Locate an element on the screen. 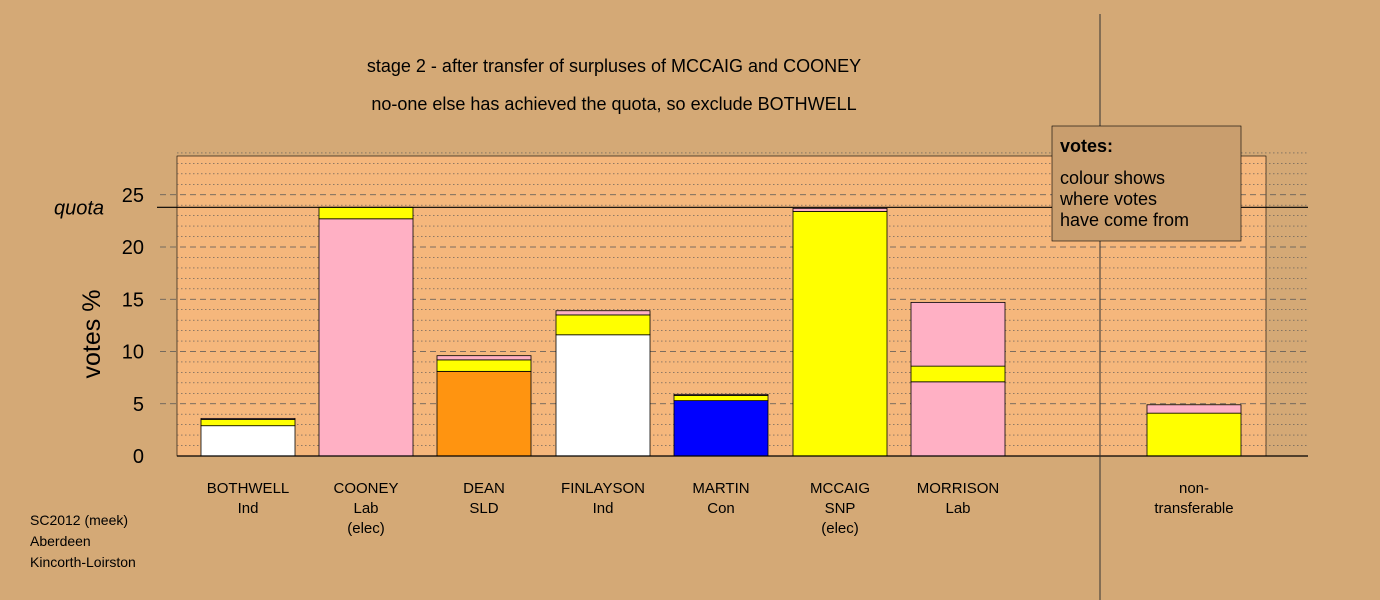  x-tick-label: FINLAYSON is located at coordinates (603, 488).